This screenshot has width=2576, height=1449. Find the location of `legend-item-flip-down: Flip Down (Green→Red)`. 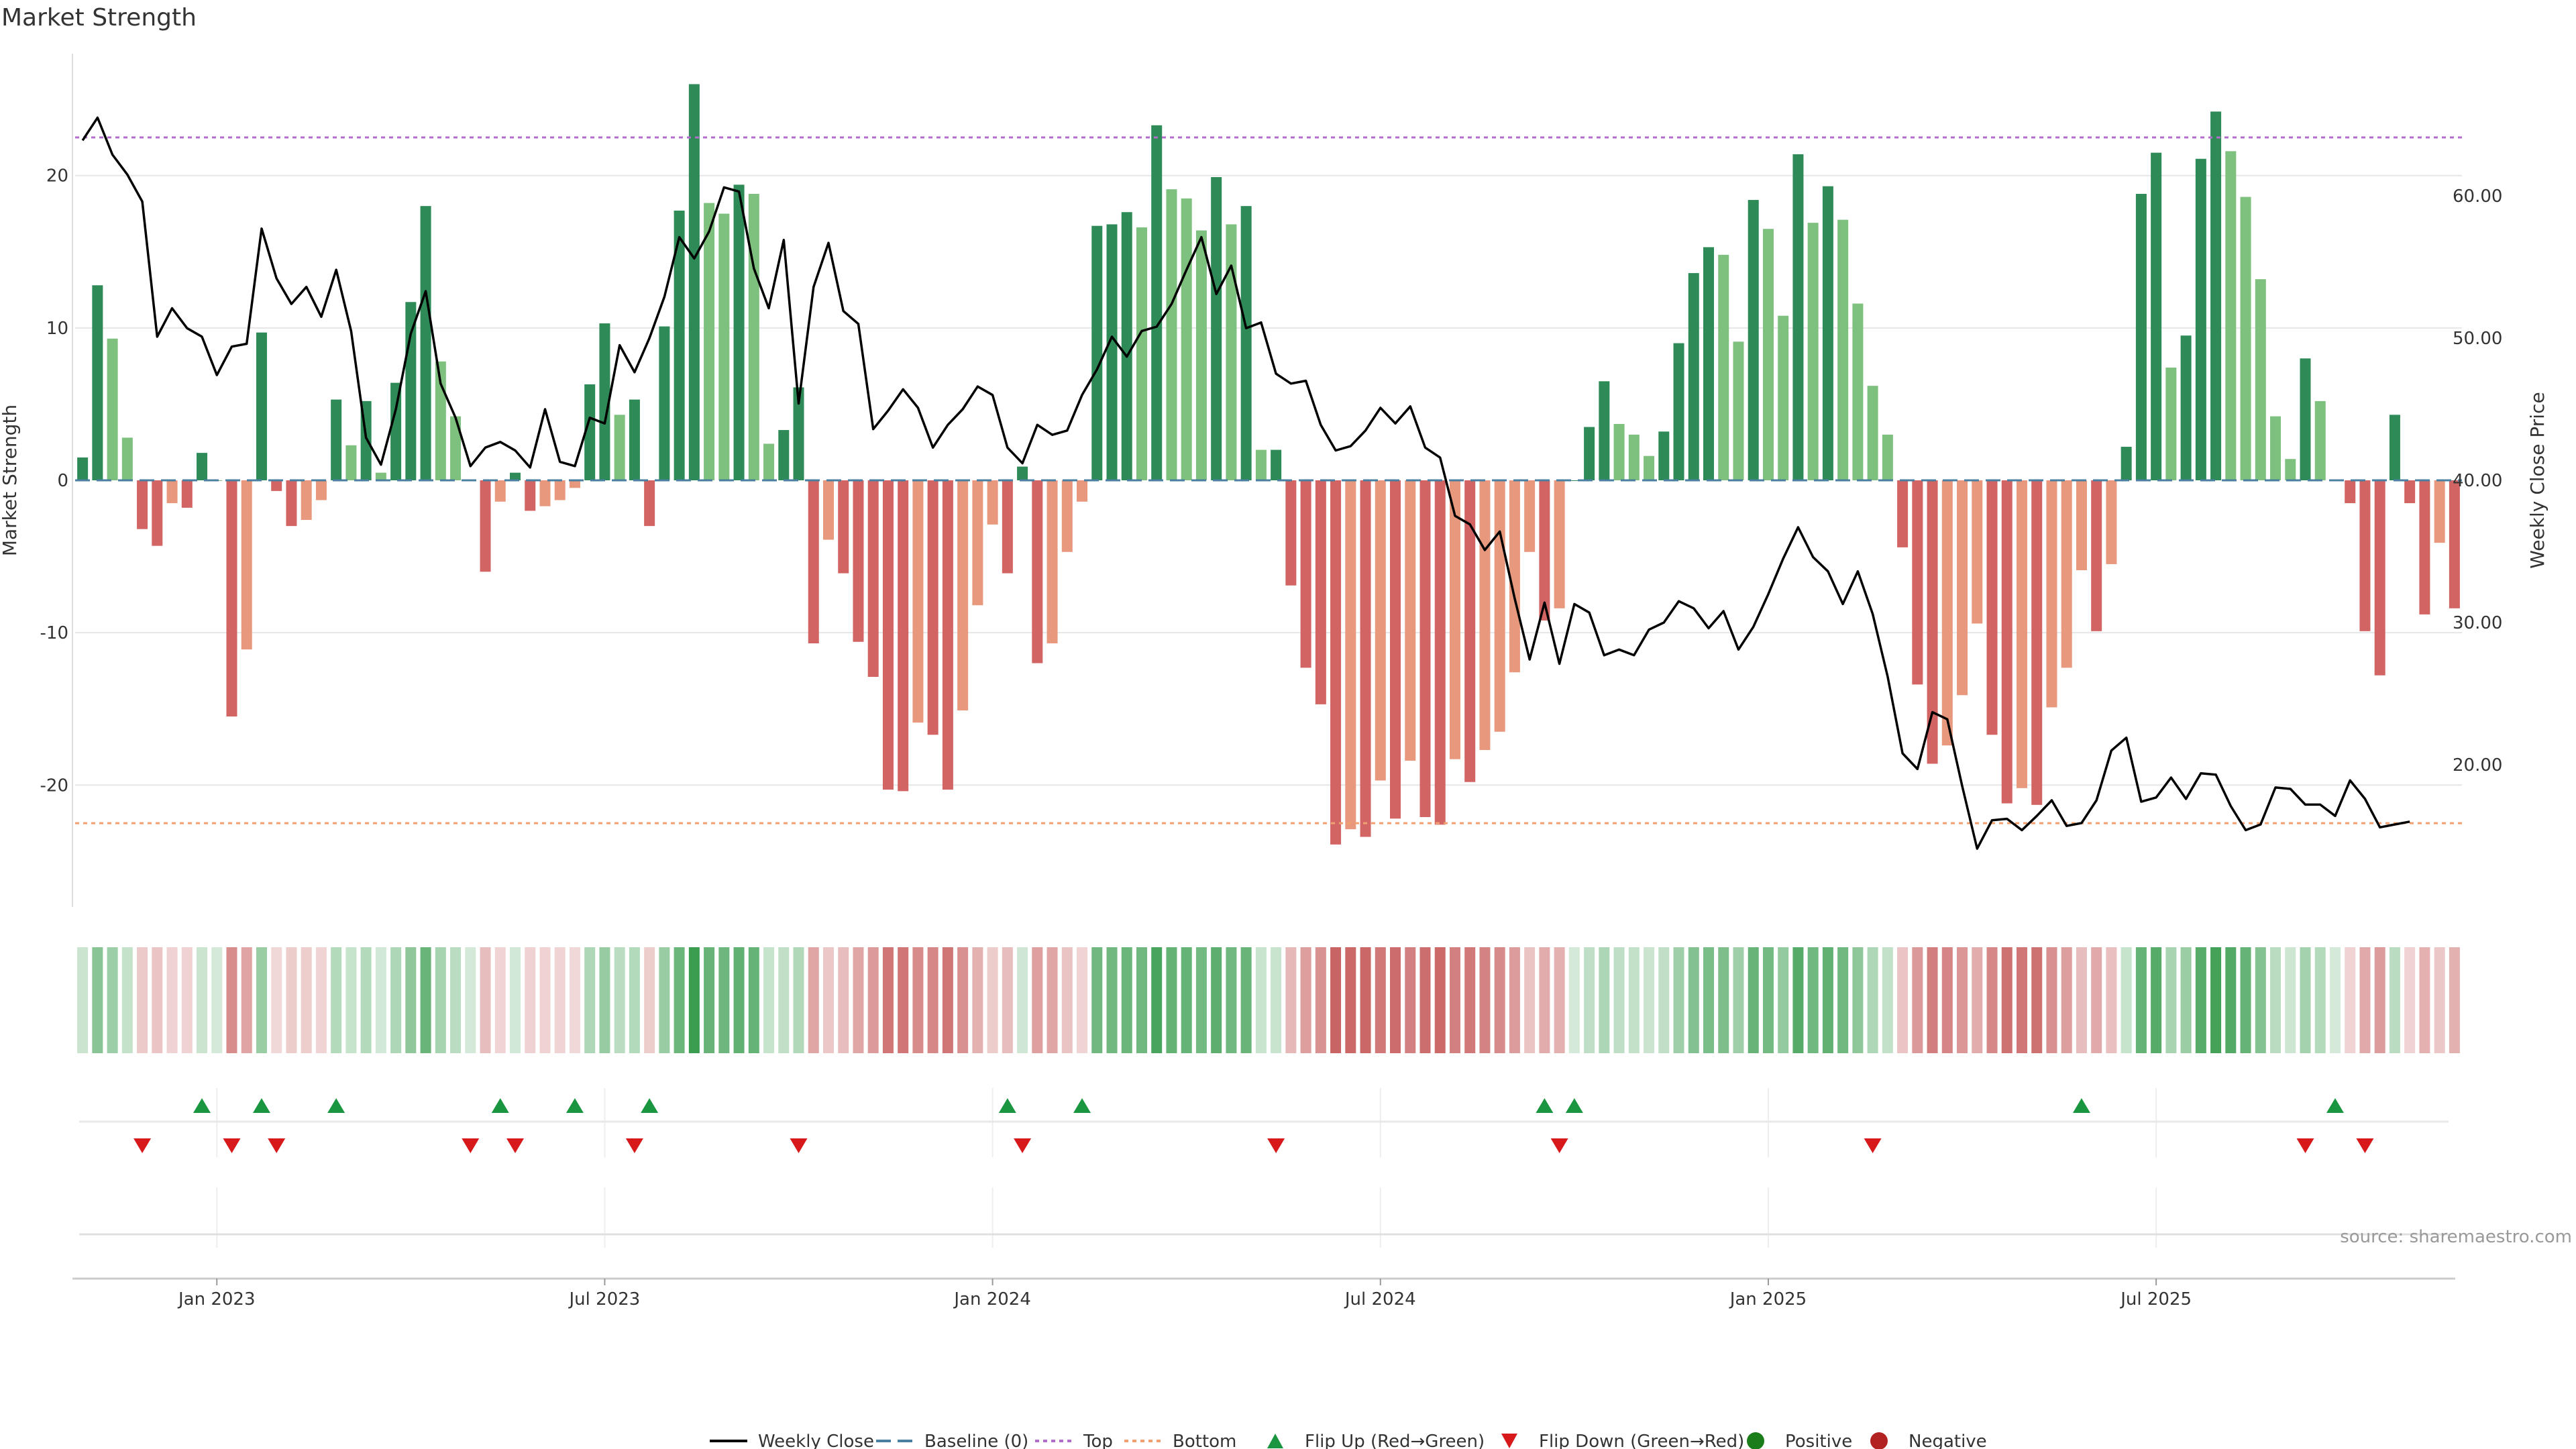

legend-item-flip-down: Flip Down (Green→Red) is located at coordinates (1622, 1440).